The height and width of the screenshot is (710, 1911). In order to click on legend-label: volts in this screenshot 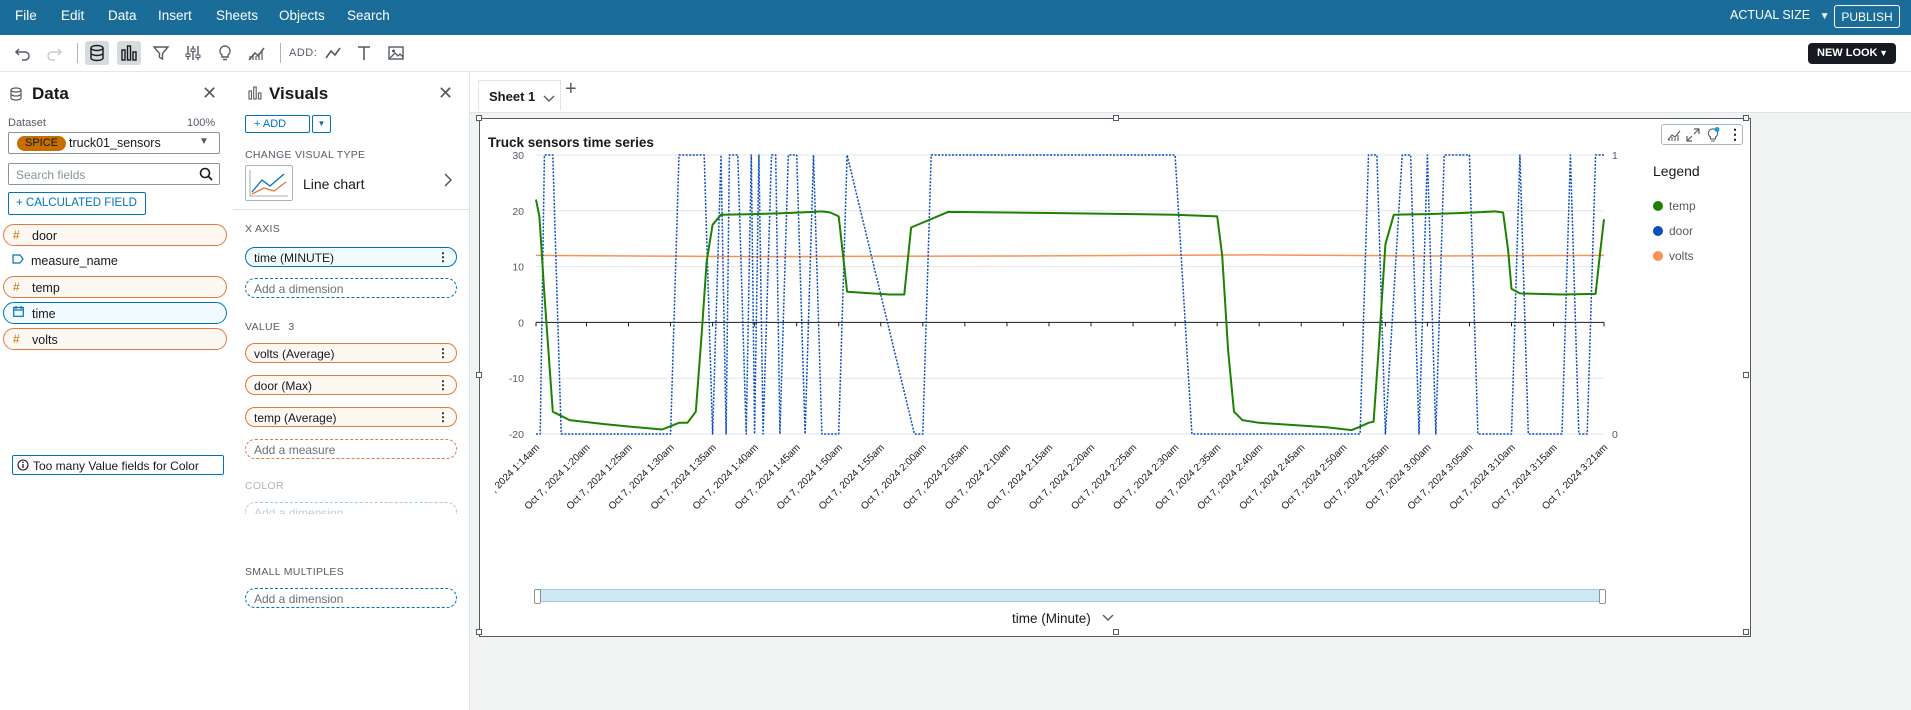, I will do `click(1681, 256)`.